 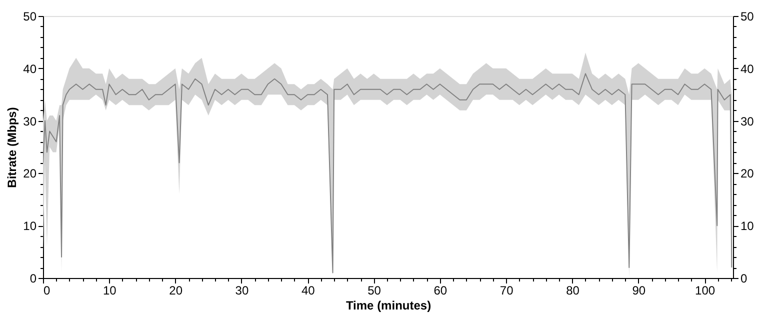 I want to click on x-tick-label: 100, so click(x=705, y=291).